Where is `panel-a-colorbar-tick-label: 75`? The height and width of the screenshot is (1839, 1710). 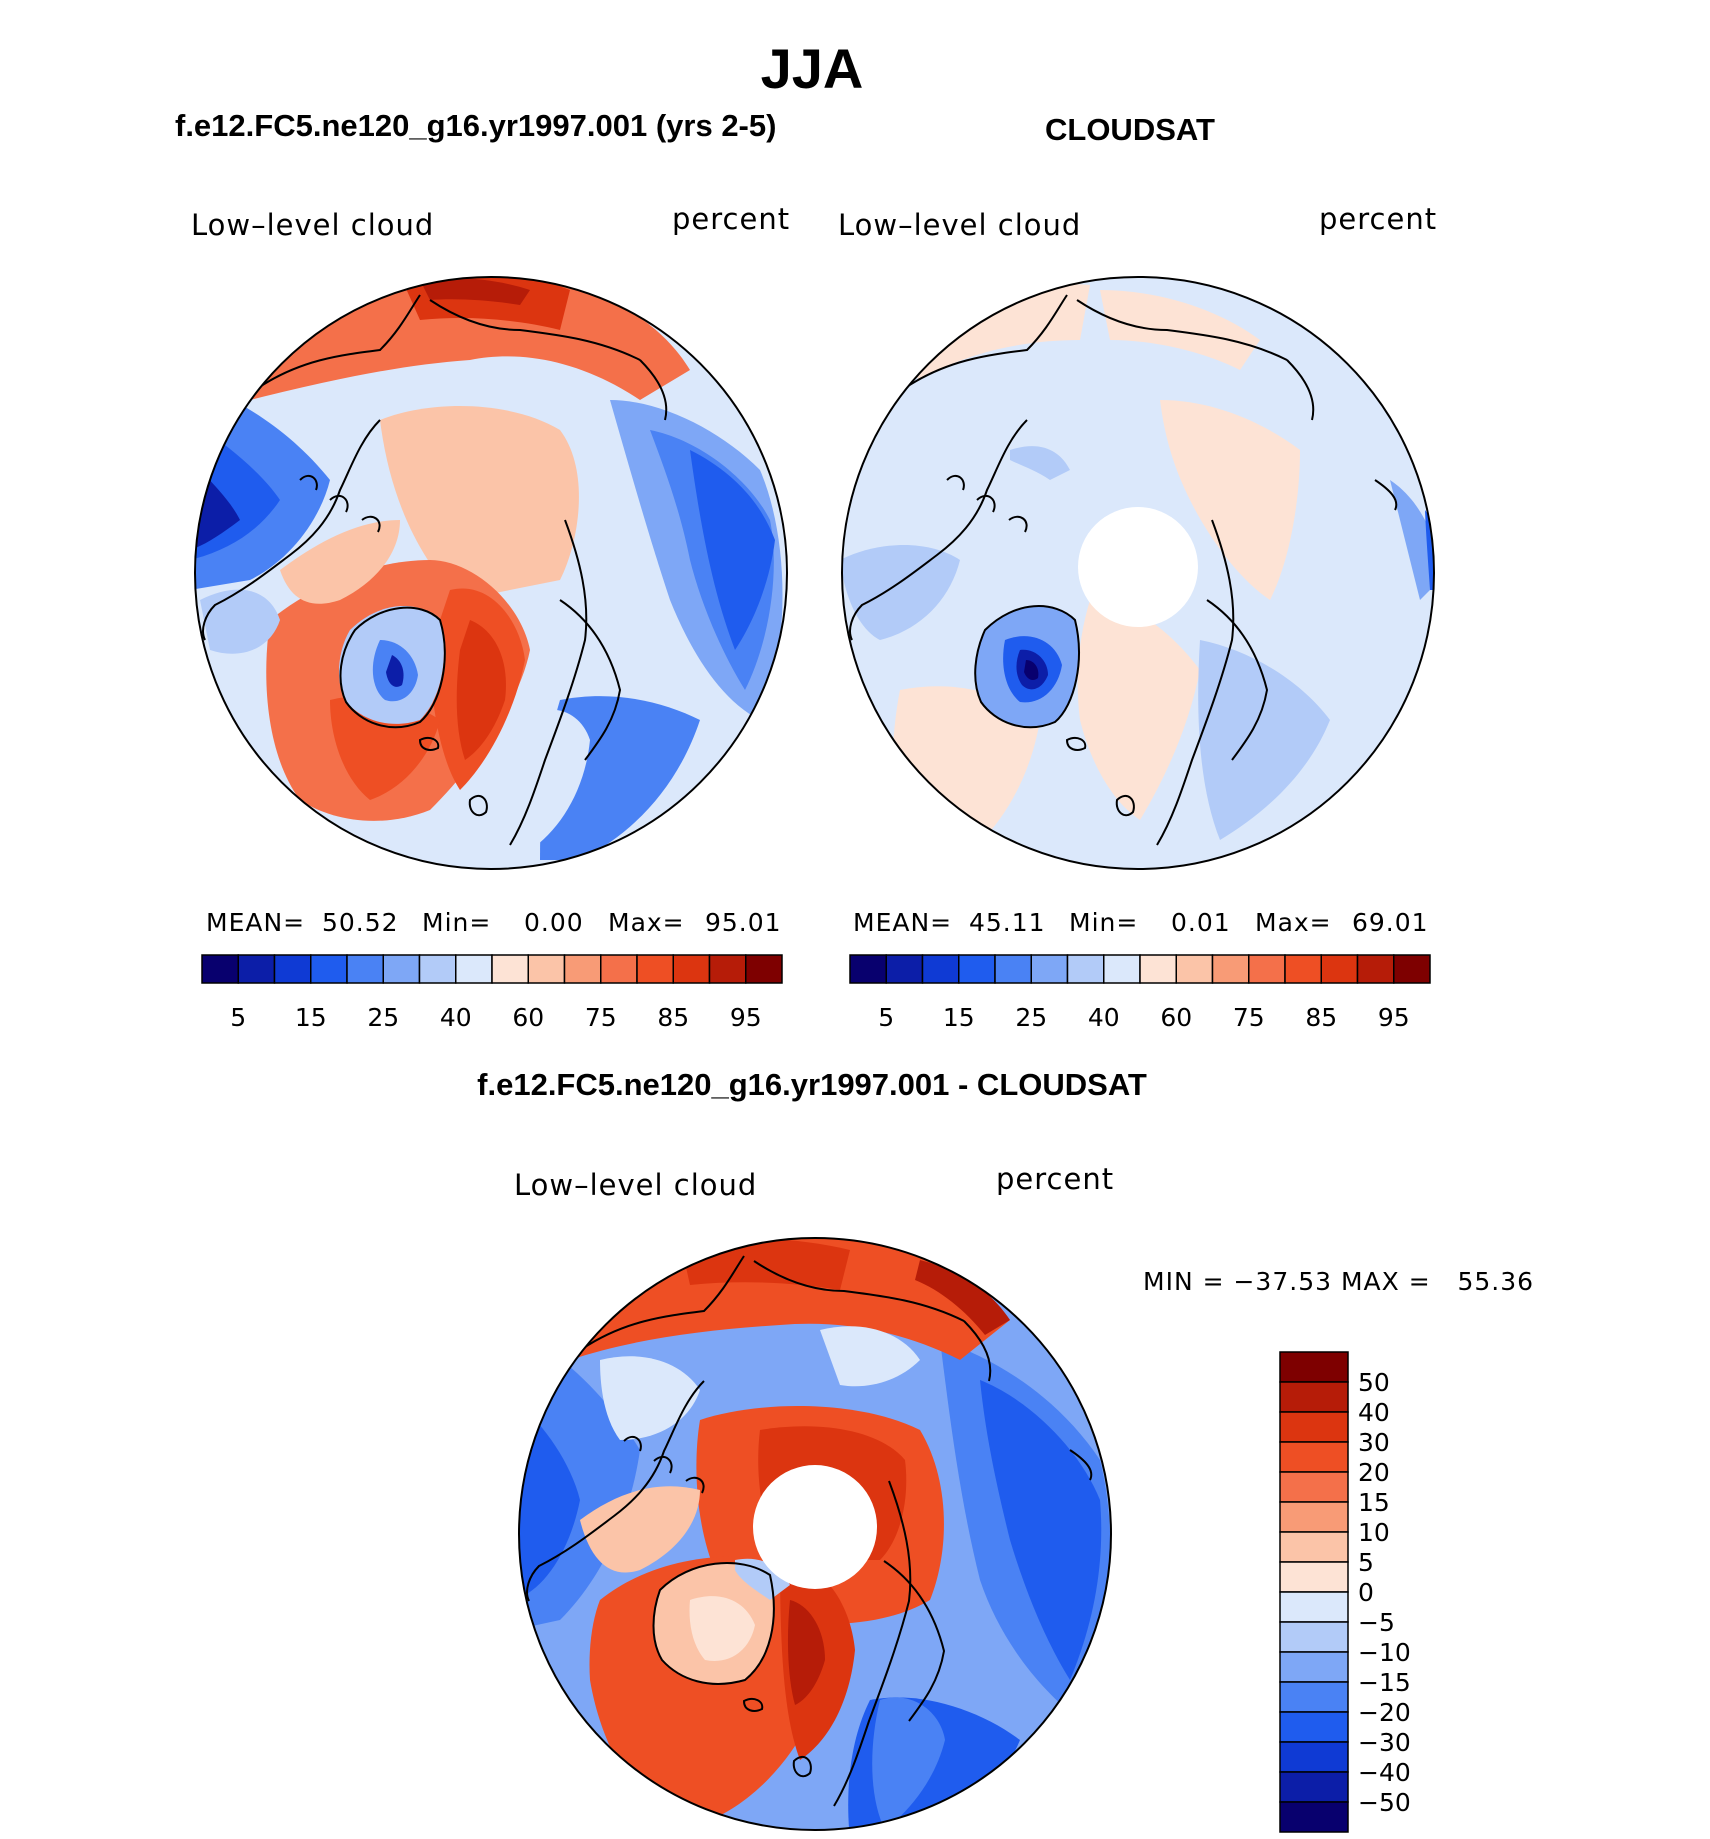 panel-a-colorbar-tick-label: 75 is located at coordinates (601, 1017).